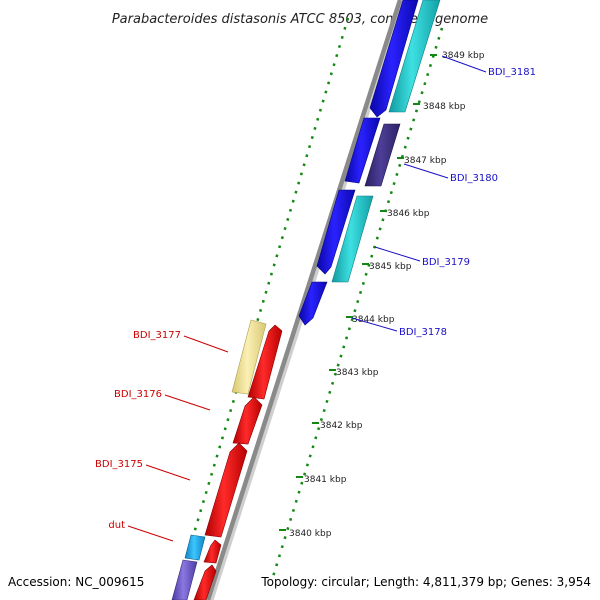 This screenshot has height=600, width=600. What do you see at coordinates (512, 72) in the screenshot?
I see `gene-label: BDI_3181` at bounding box center [512, 72].